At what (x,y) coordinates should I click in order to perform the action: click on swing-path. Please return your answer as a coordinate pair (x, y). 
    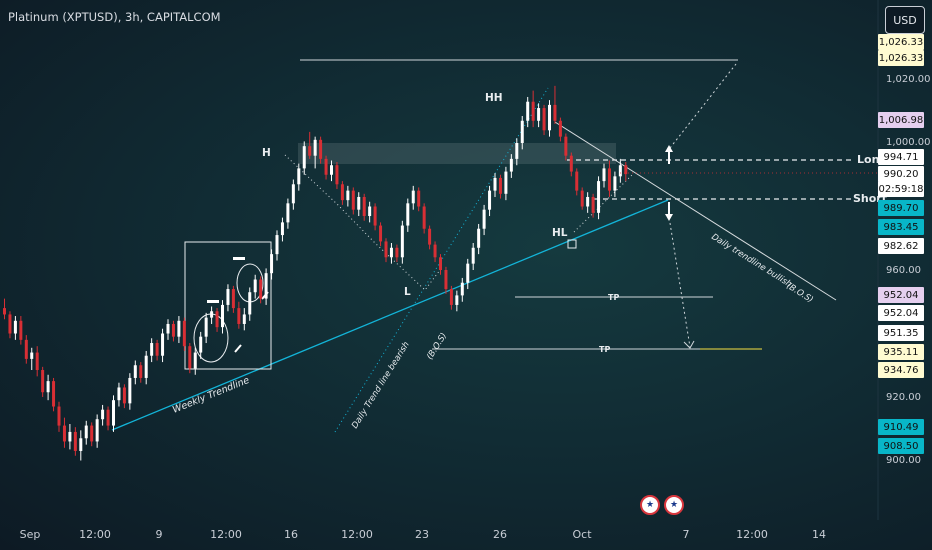
    Looking at the image, I should click on (362, 222).